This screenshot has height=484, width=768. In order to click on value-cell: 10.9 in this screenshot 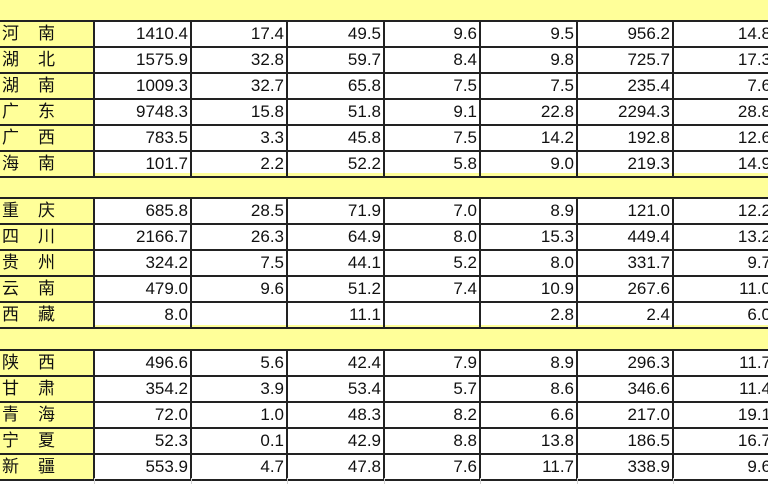, I will do `click(528, 289)`.